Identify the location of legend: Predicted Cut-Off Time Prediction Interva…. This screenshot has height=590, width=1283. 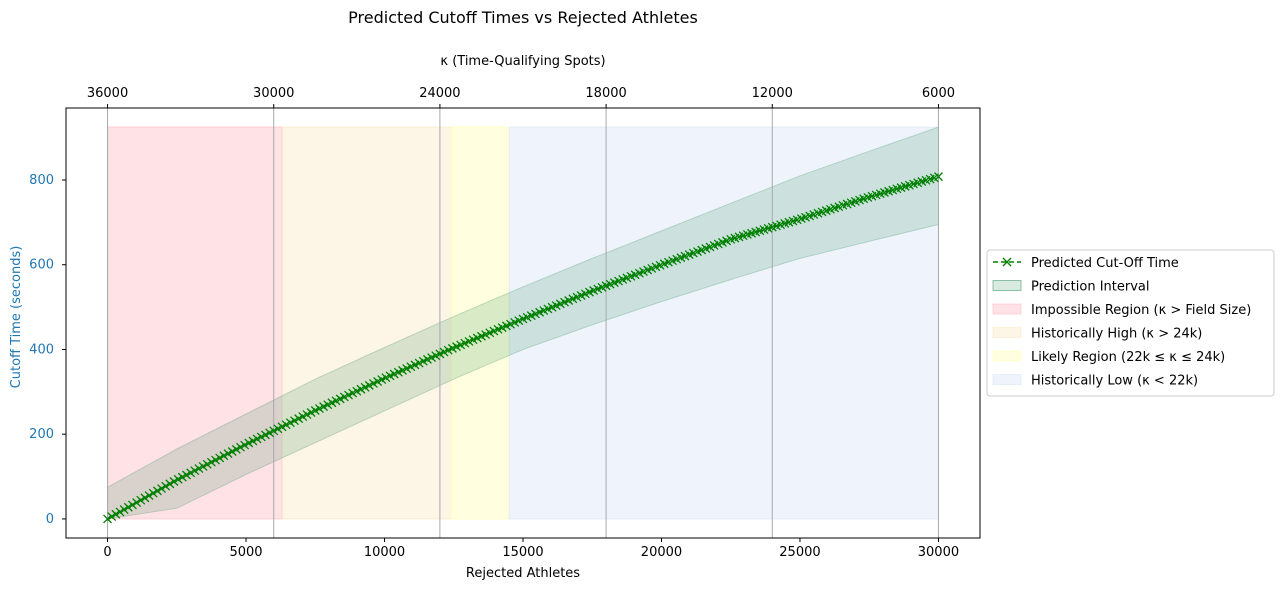
(1130, 323).